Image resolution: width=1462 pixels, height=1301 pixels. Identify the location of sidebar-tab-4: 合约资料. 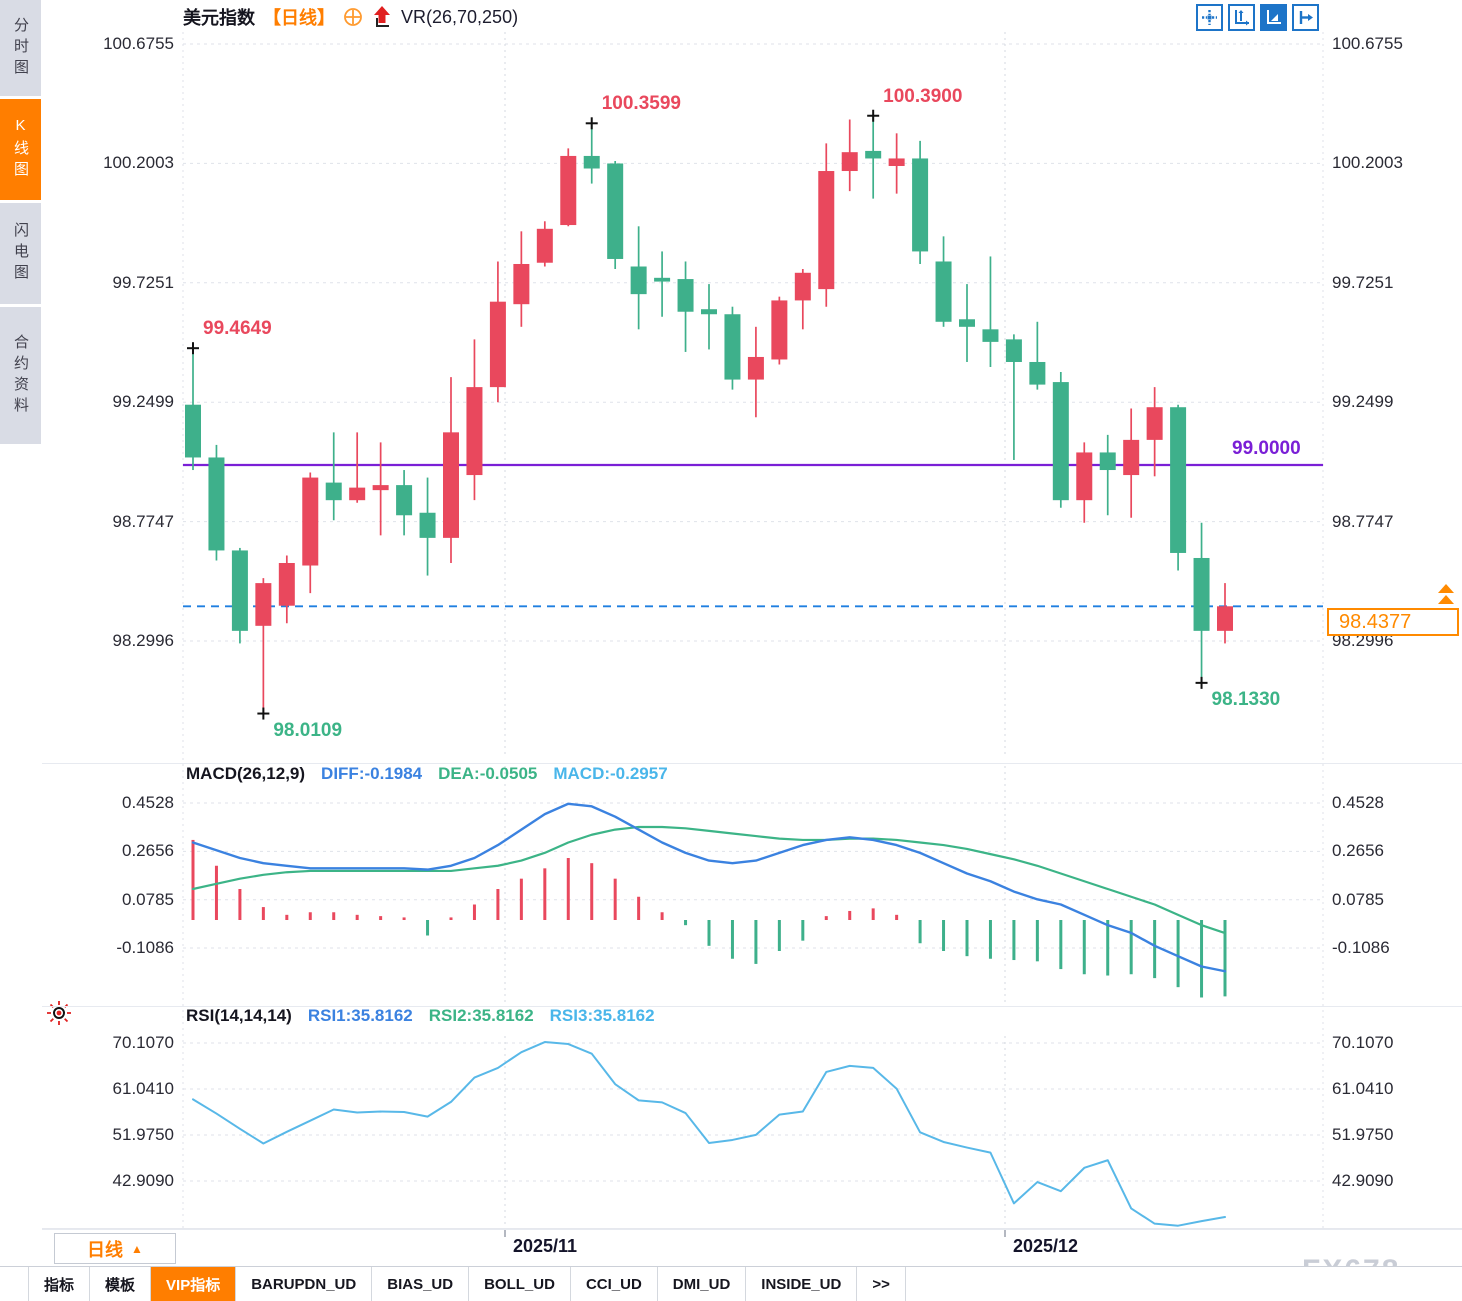
(20, 375).